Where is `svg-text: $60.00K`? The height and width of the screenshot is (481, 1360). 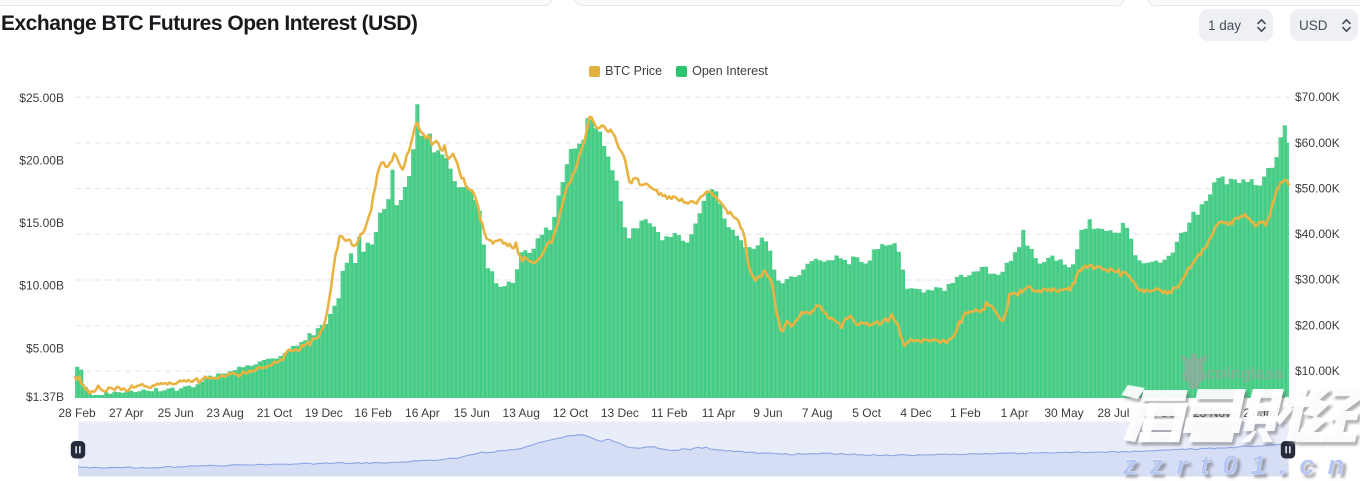 svg-text: $60.00K is located at coordinates (1317, 143).